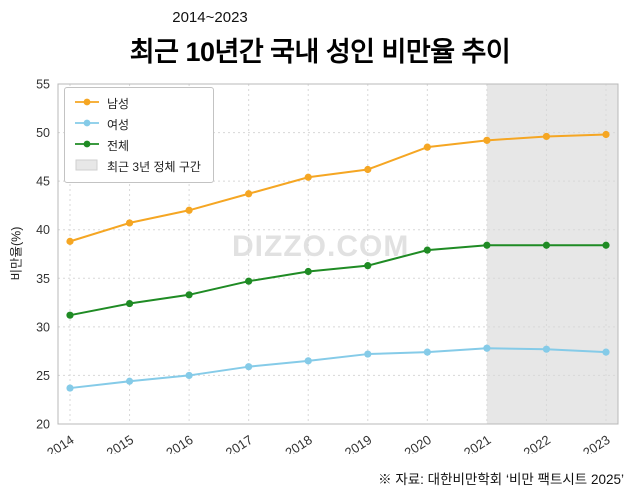 The image size is (640, 500). Describe the element at coordinates (137, 103) in the screenshot. I see `legend-item: 남성` at that location.